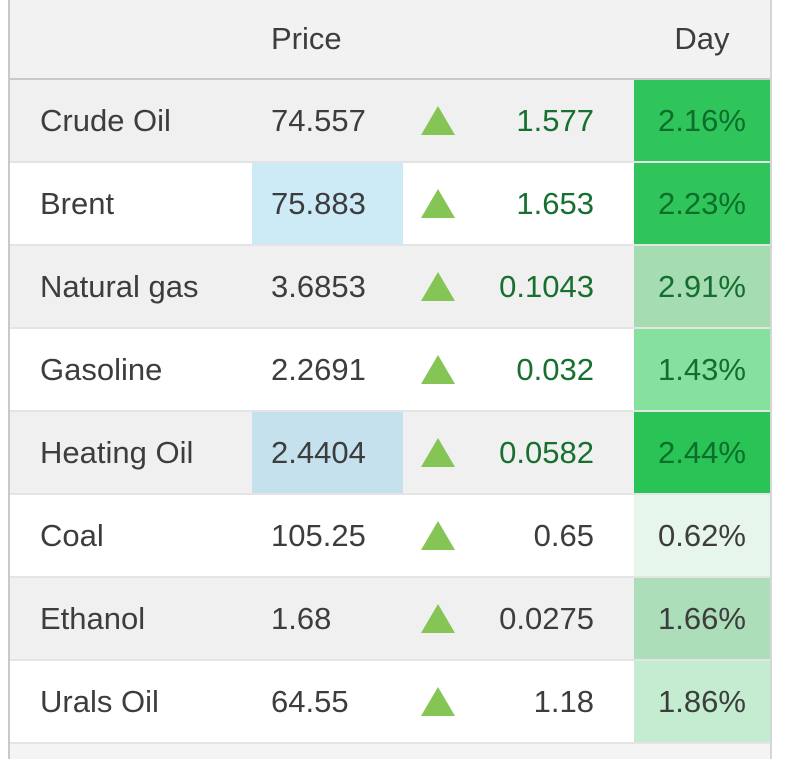 This screenshot has height=759, width=800. Describe the element at coordinates (702, 38) in the screenshot. I see `col-header-day: Day` at that location.